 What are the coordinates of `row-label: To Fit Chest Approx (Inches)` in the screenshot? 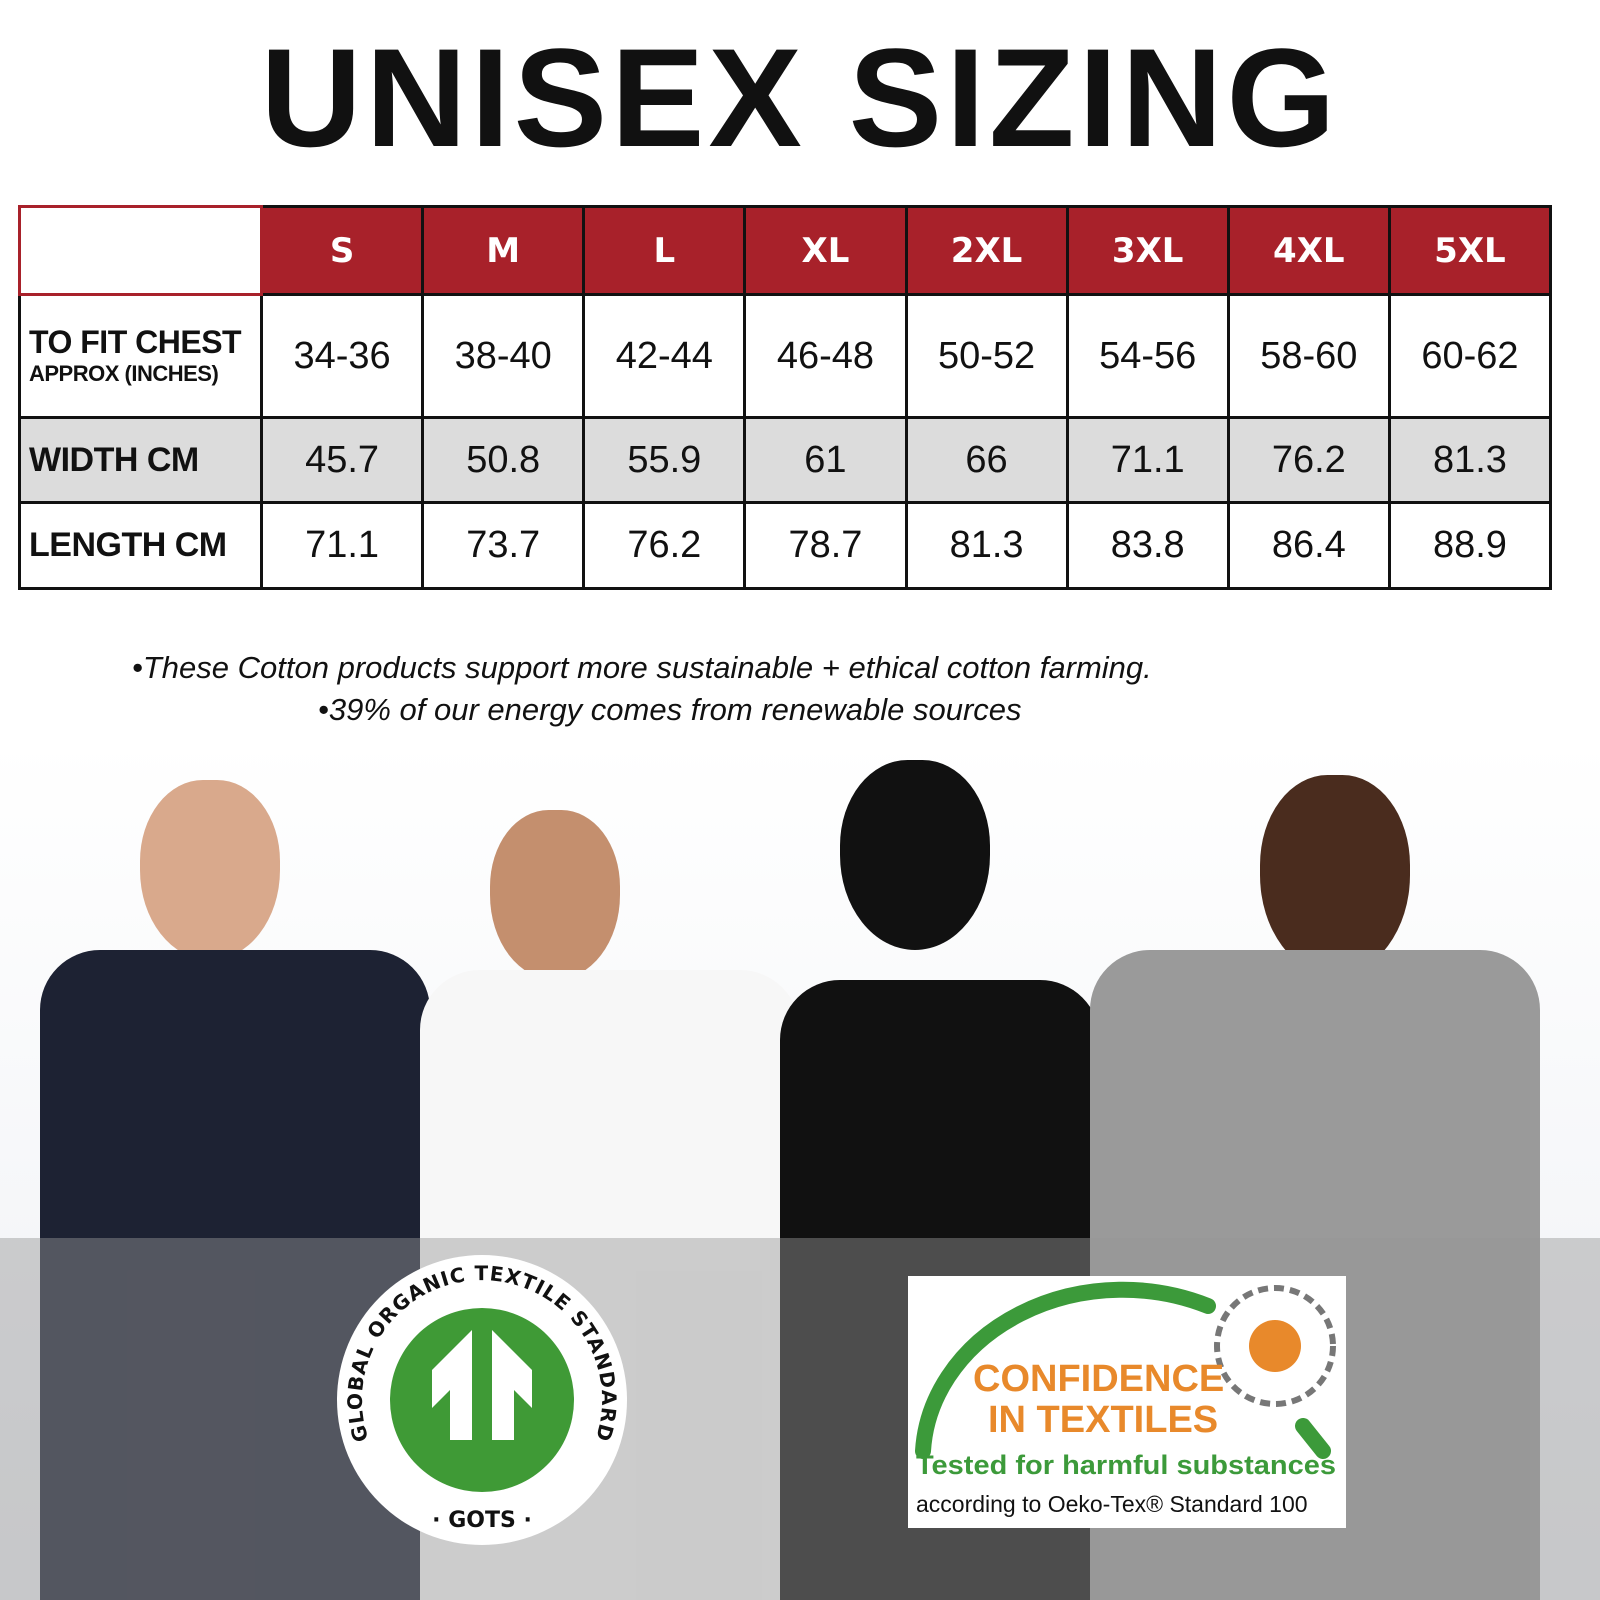 It's located at (140, 356).